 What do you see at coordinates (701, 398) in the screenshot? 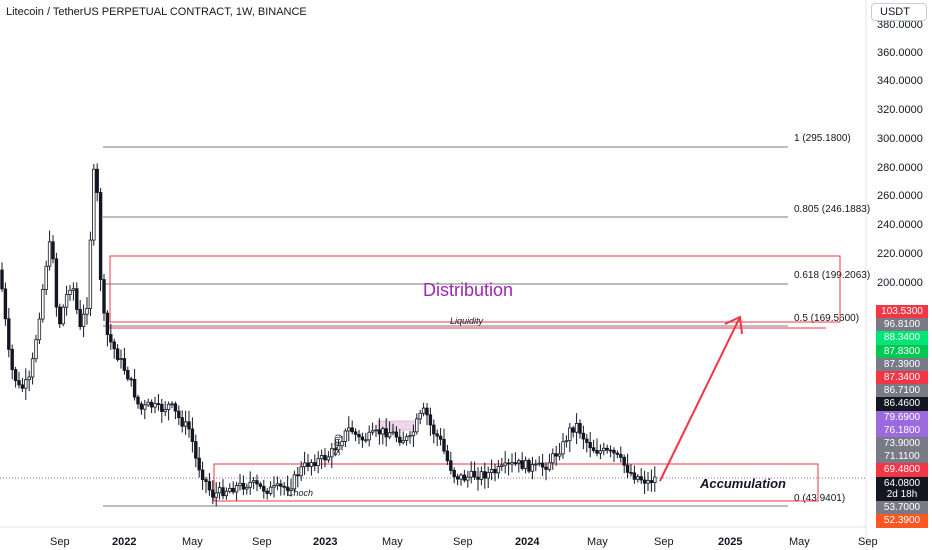
I see `projection-arrow` at bounding box center [701, 398].